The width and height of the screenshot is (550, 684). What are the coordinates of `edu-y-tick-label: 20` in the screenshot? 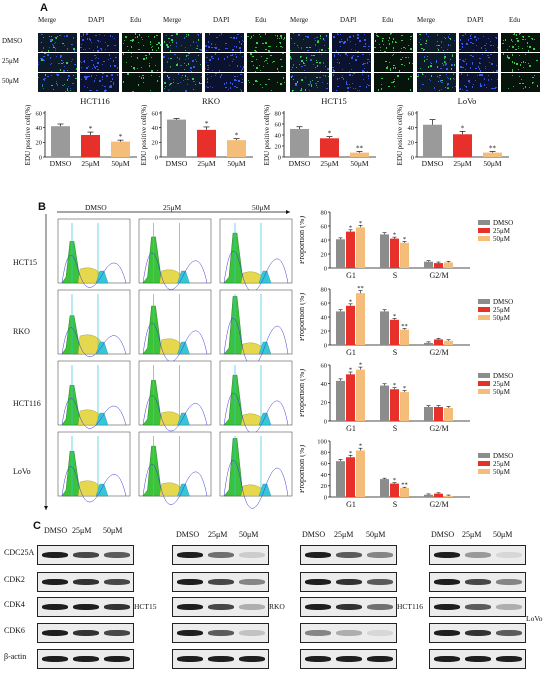 It's located at (155, 143).